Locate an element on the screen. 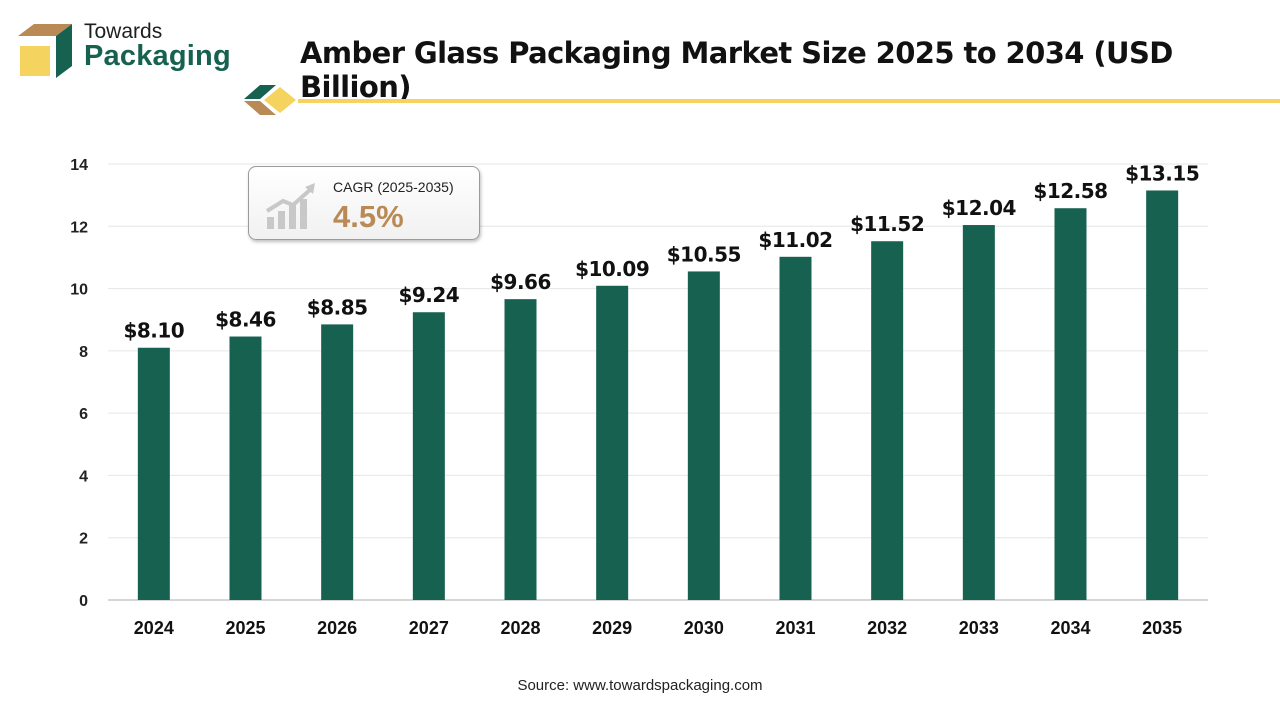 The height and width of the screenshot is (720, 1280). x-tick-label: 2025 is located at coordinates (245, 628).